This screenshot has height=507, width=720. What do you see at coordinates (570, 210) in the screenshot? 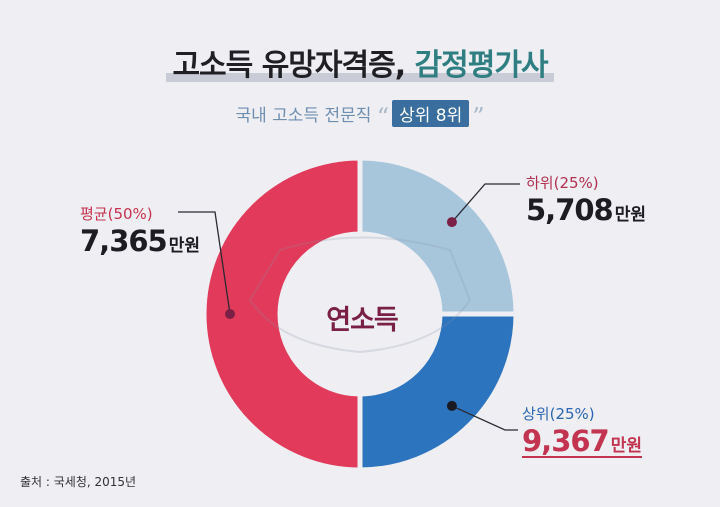
I see `label-lower-amount: 5,708` at bounding box center [570, 210].